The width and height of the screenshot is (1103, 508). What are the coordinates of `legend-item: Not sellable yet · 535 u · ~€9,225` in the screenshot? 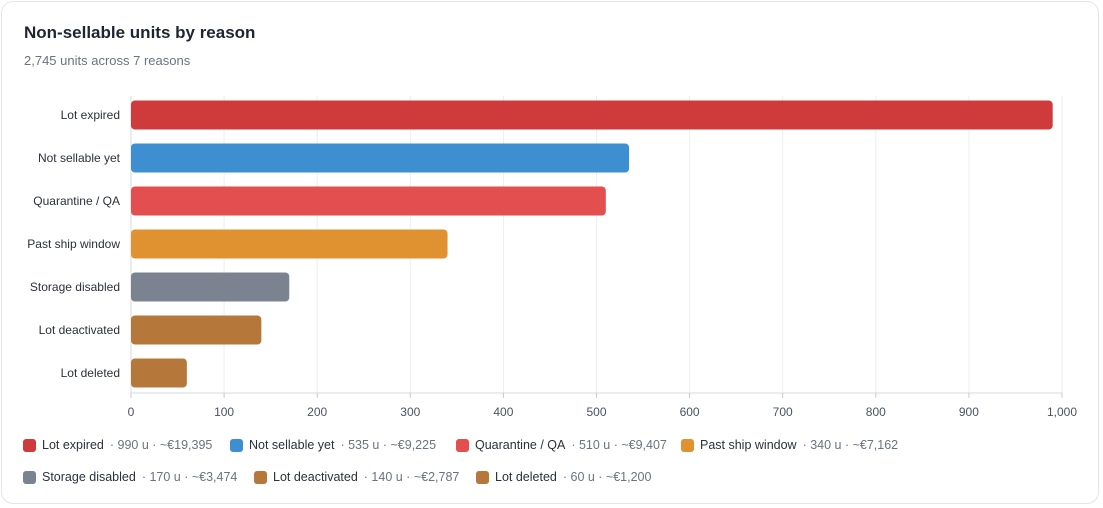 It's located at (333, 445).